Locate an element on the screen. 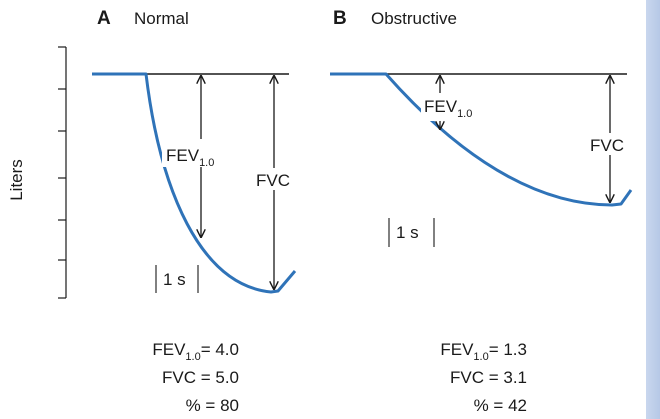 This screenshot has width=660, height=419. panel-b-title: Obstructive is located at coordinates (414, 18).